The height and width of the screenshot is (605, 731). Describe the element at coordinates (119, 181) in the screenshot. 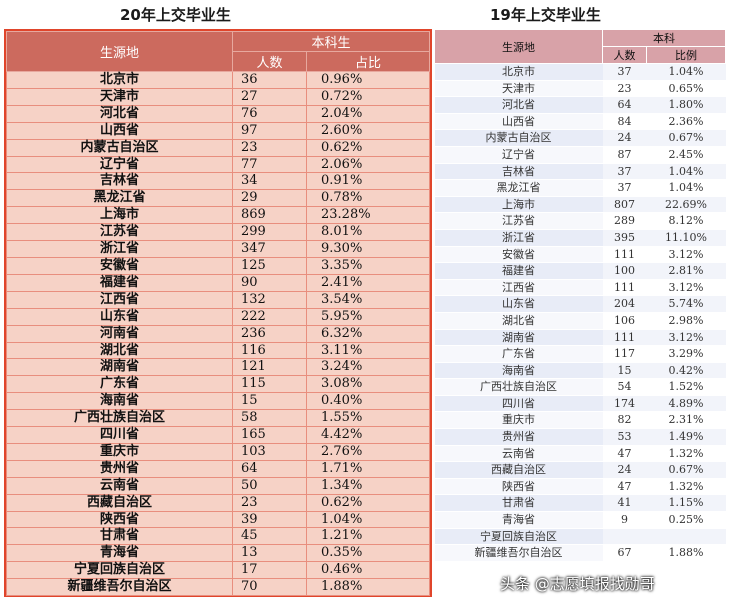

I see `cell-region: 吉林省` at that location.